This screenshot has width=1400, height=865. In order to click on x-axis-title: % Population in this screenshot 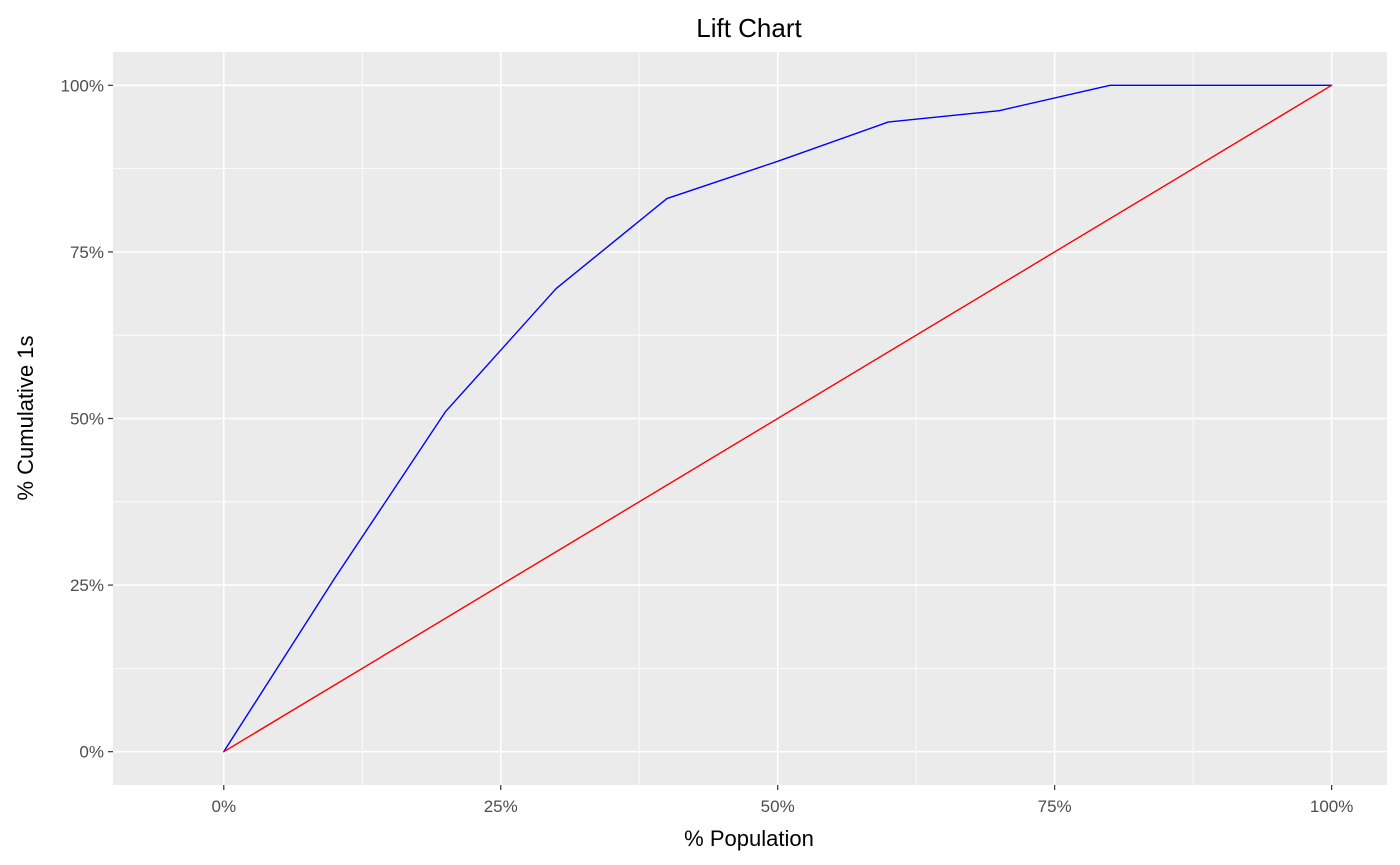, I will do `click(749, 838)`.